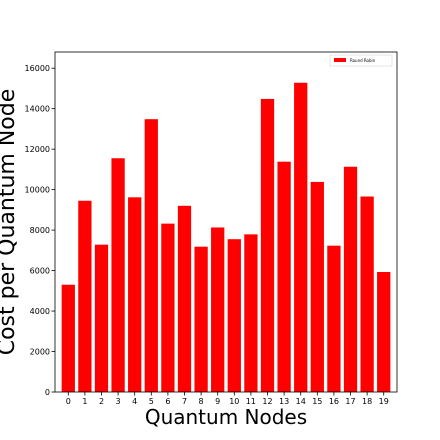 This screenshot has height=440, width=440. What do you see at coordinates (201, 401) in the screenshot?
I see `x-tick-label: 8` at bounding box center [201, 401].